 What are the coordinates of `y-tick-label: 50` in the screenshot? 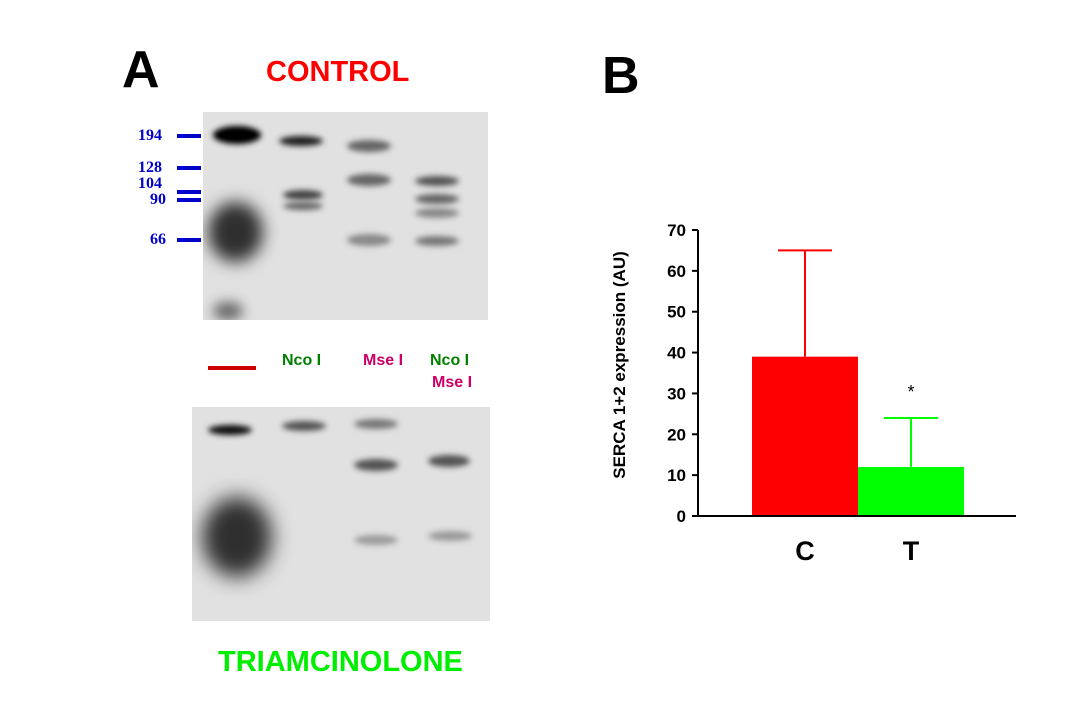 It's located at (676, 312).